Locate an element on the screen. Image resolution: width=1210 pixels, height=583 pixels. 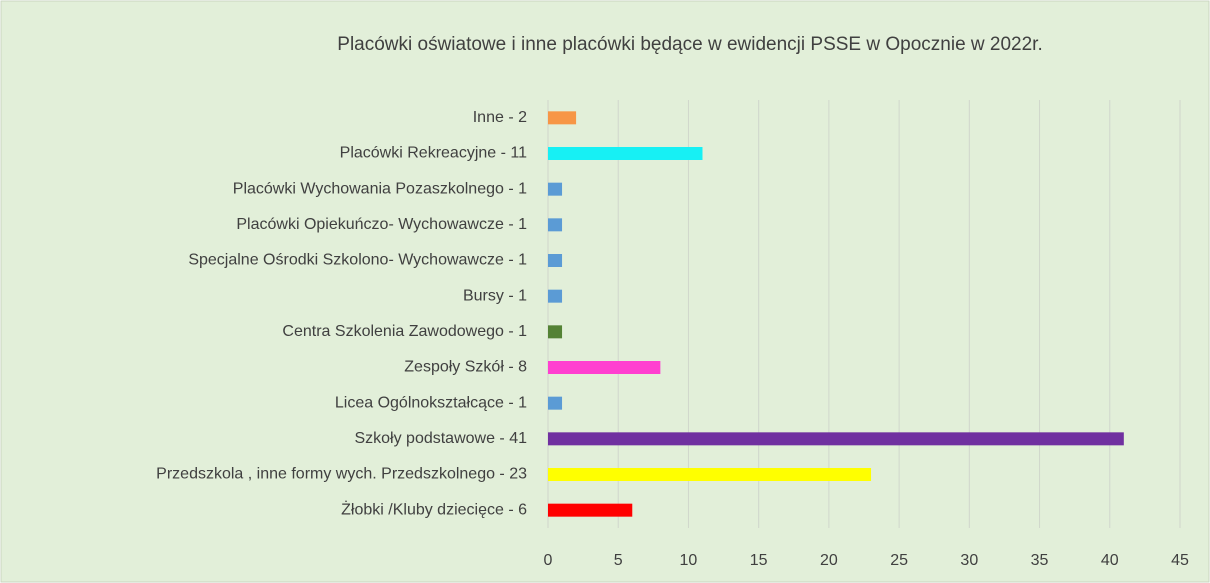
x-tick-label: 15 is located at coordinates (759, 560).